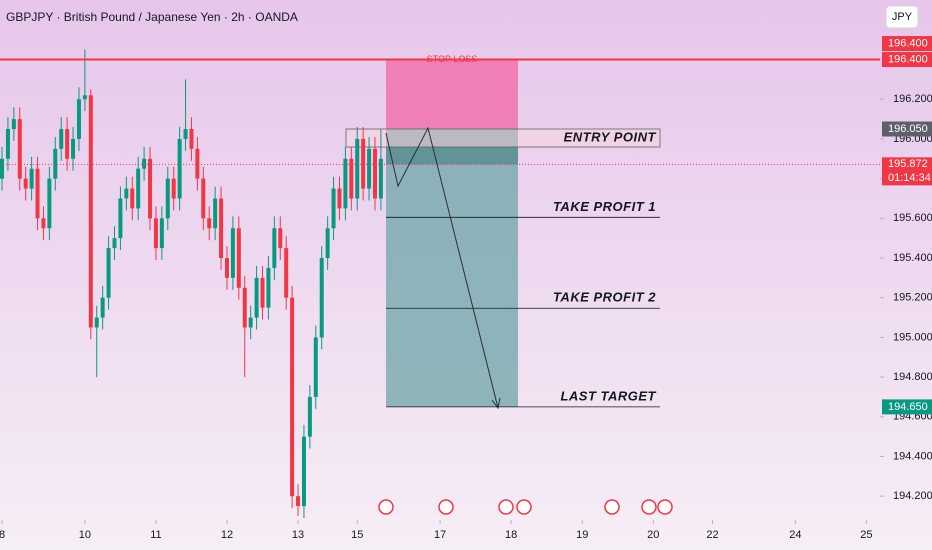  What do you see at coordinates (452, 94) in the screenshot?
I see `stop-zone` at bounding box center [452, 94].